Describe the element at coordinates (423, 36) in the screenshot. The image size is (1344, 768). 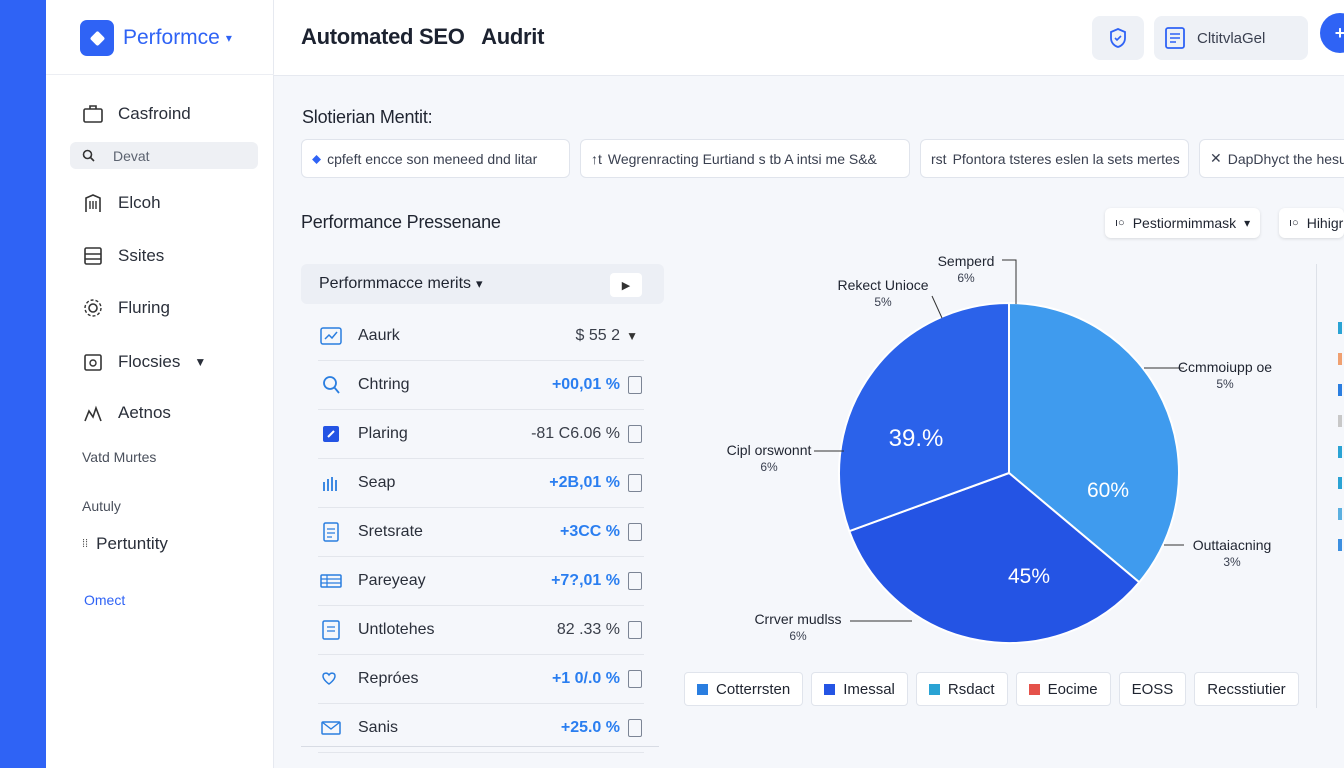
I see `page-title: Automated SEO Audrit` at that location.